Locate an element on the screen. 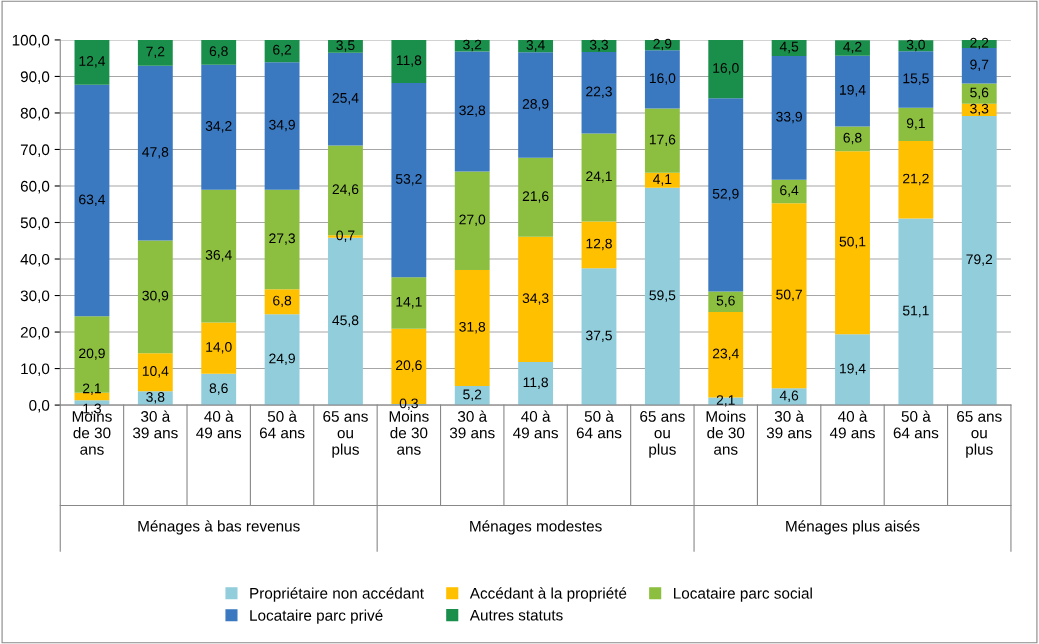  data-label: 52,9 is located at coordinates (725, 194).